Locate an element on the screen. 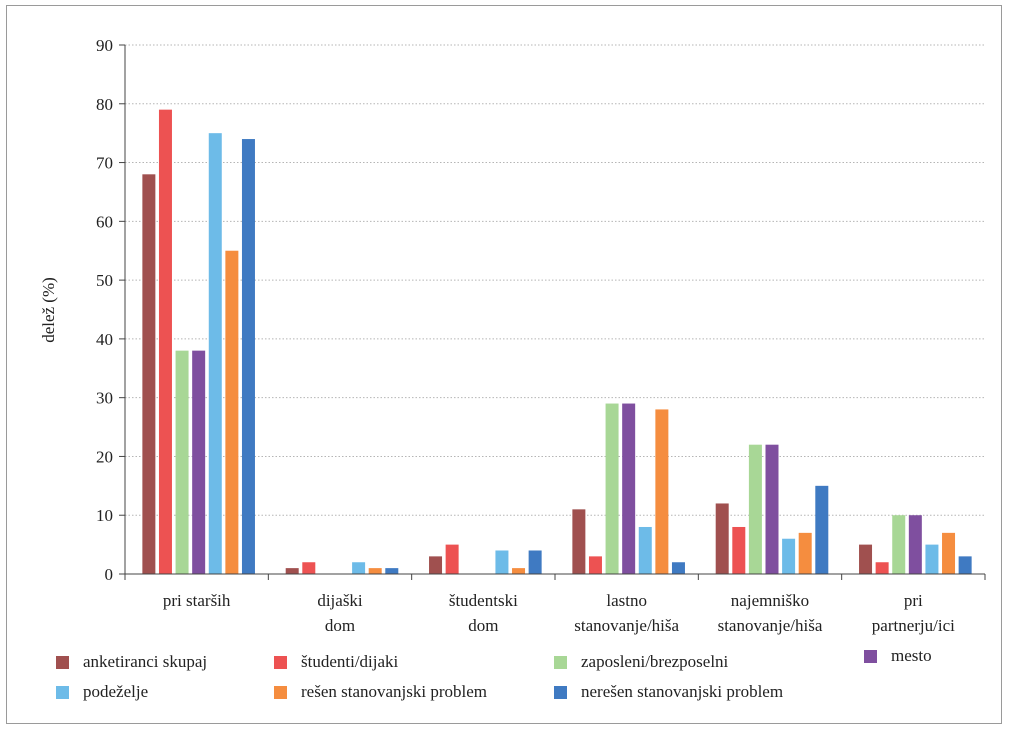 The width and height of the screenshot is (1009, 731). legend-label: nerešen stanovanjski problem is located at coordinates (682, 692).